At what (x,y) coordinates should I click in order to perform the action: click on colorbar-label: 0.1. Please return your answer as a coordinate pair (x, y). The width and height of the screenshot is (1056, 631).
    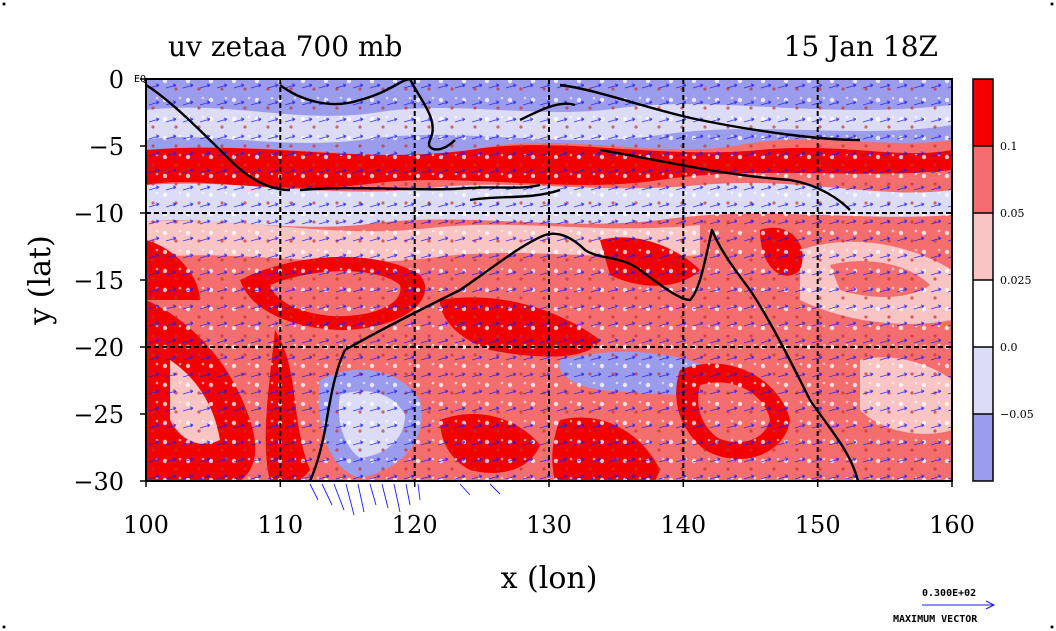
    Looking at the image, I should click on (1009, 146).